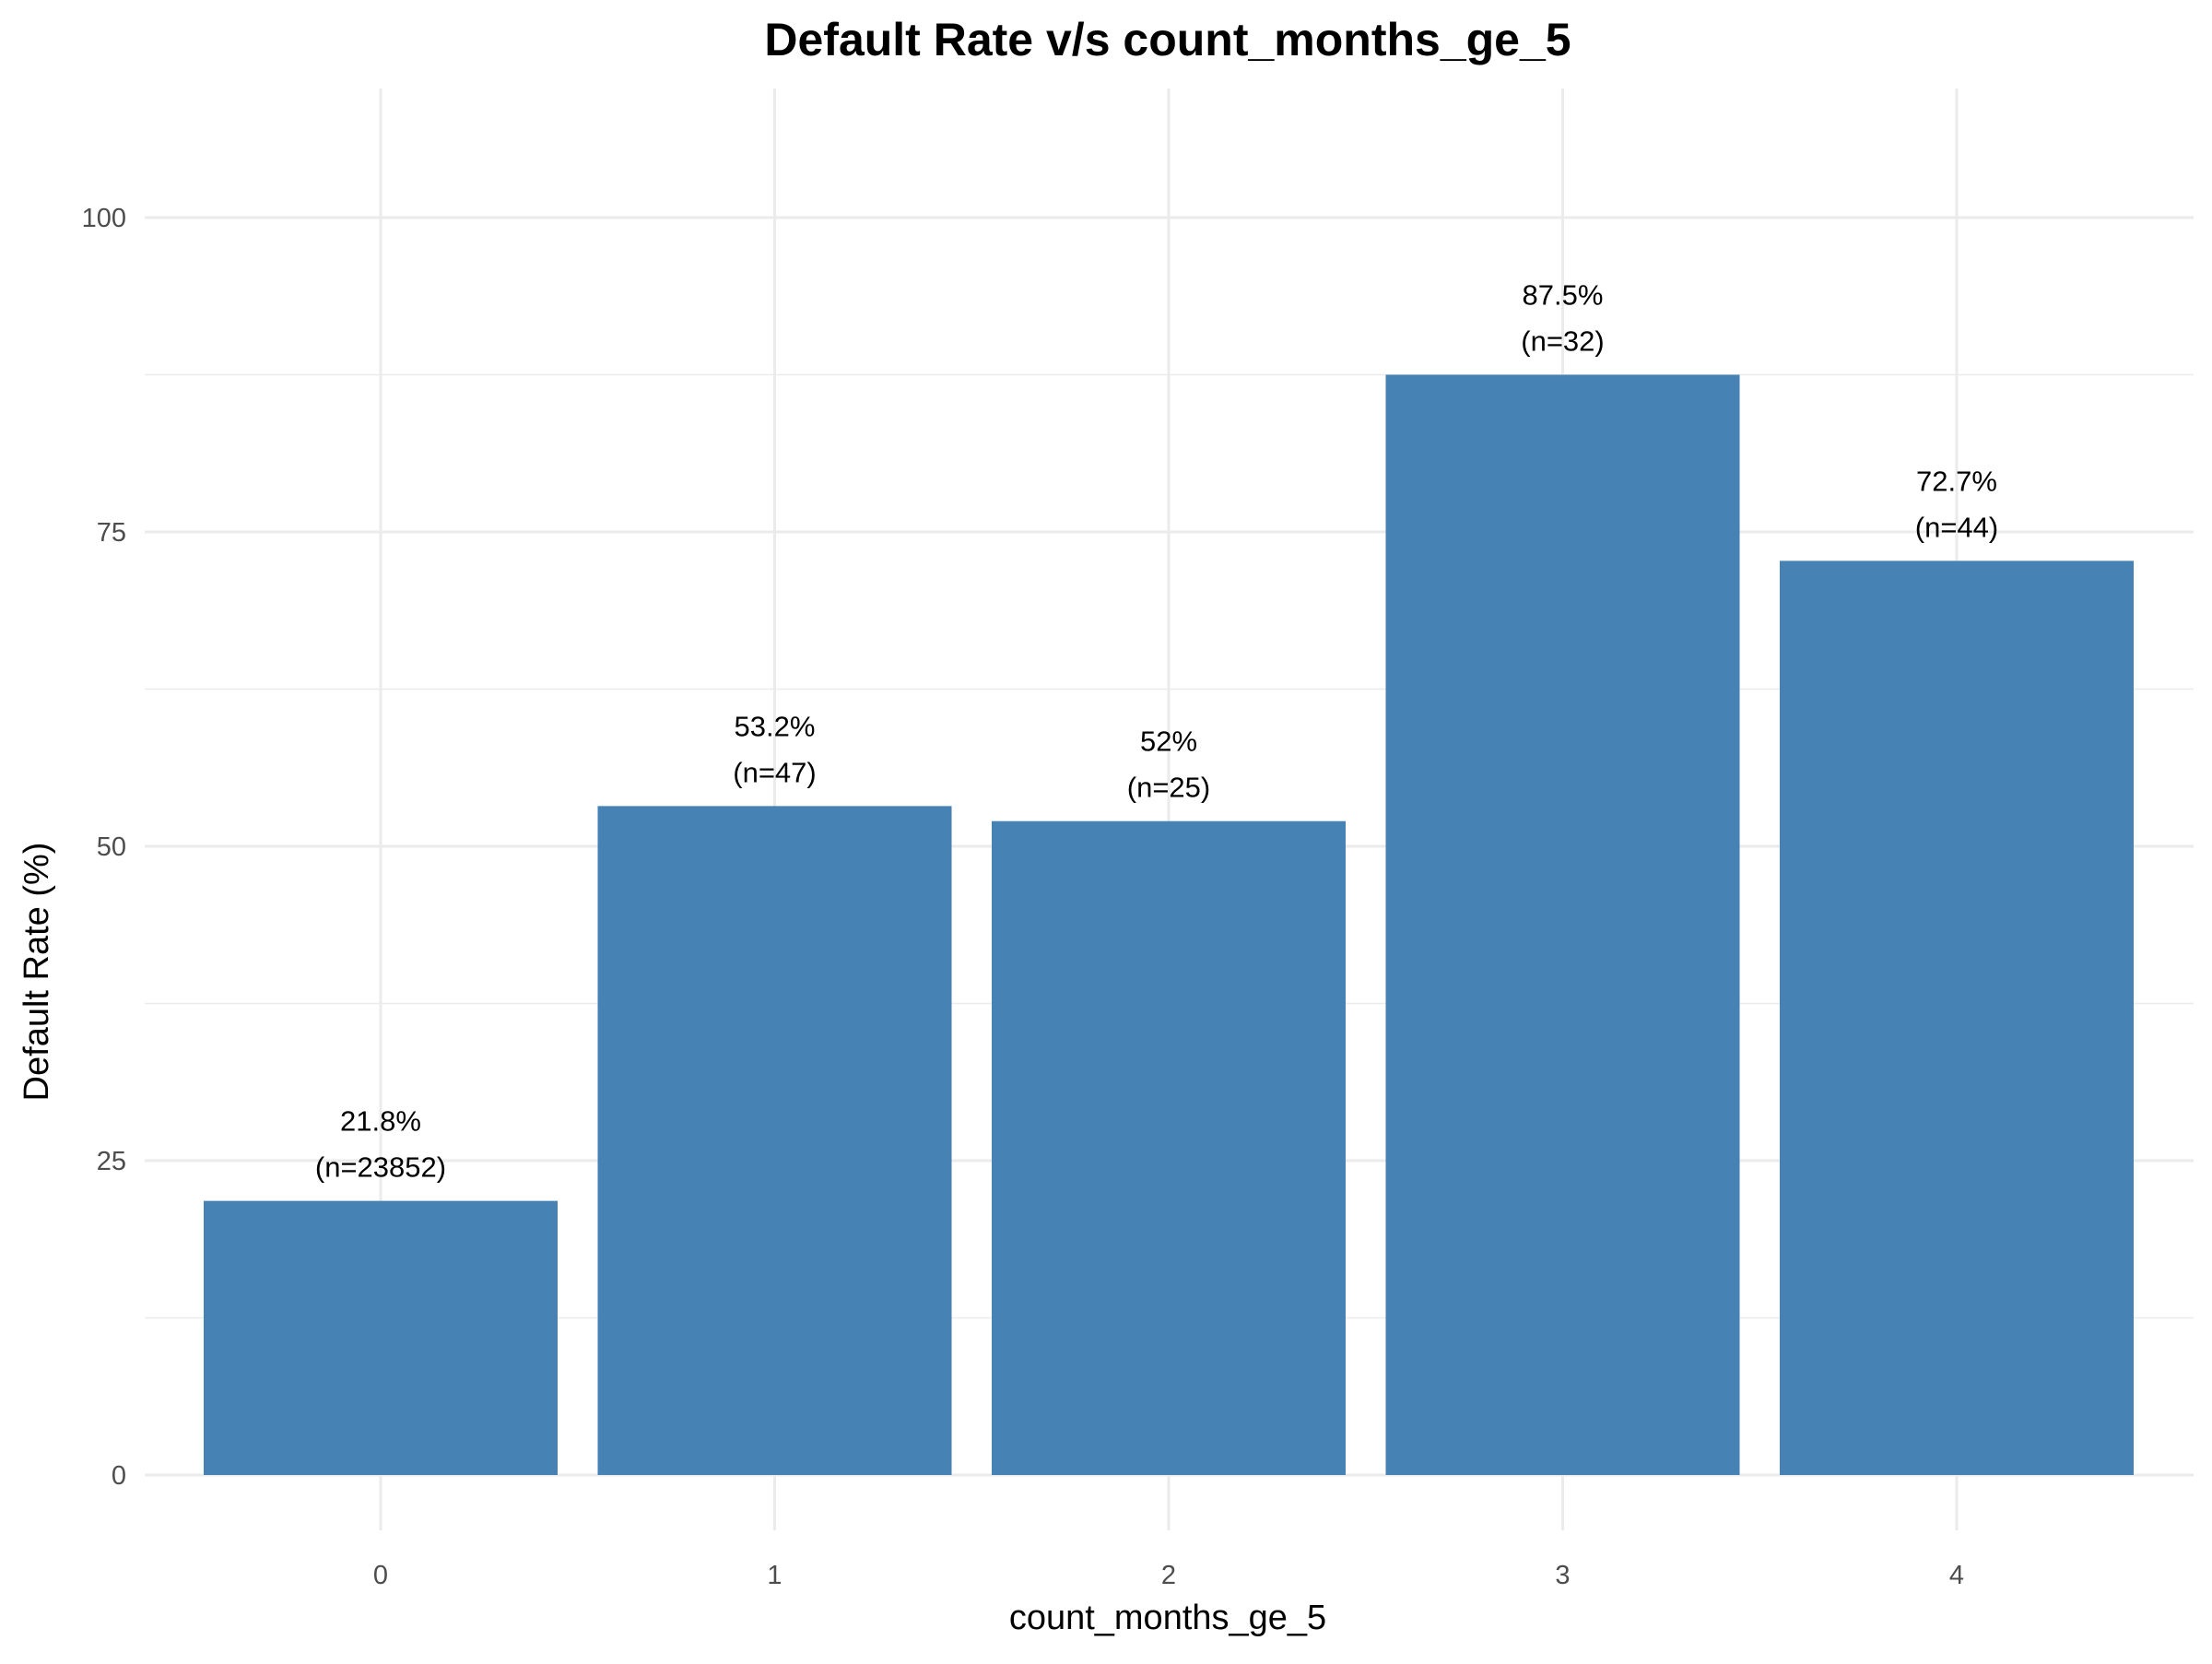 The image size is (2212, 1664). Describe the element at coordinates (1563, 295) in the screenshot. I see `bar-value-label: 87.5%` at that location.